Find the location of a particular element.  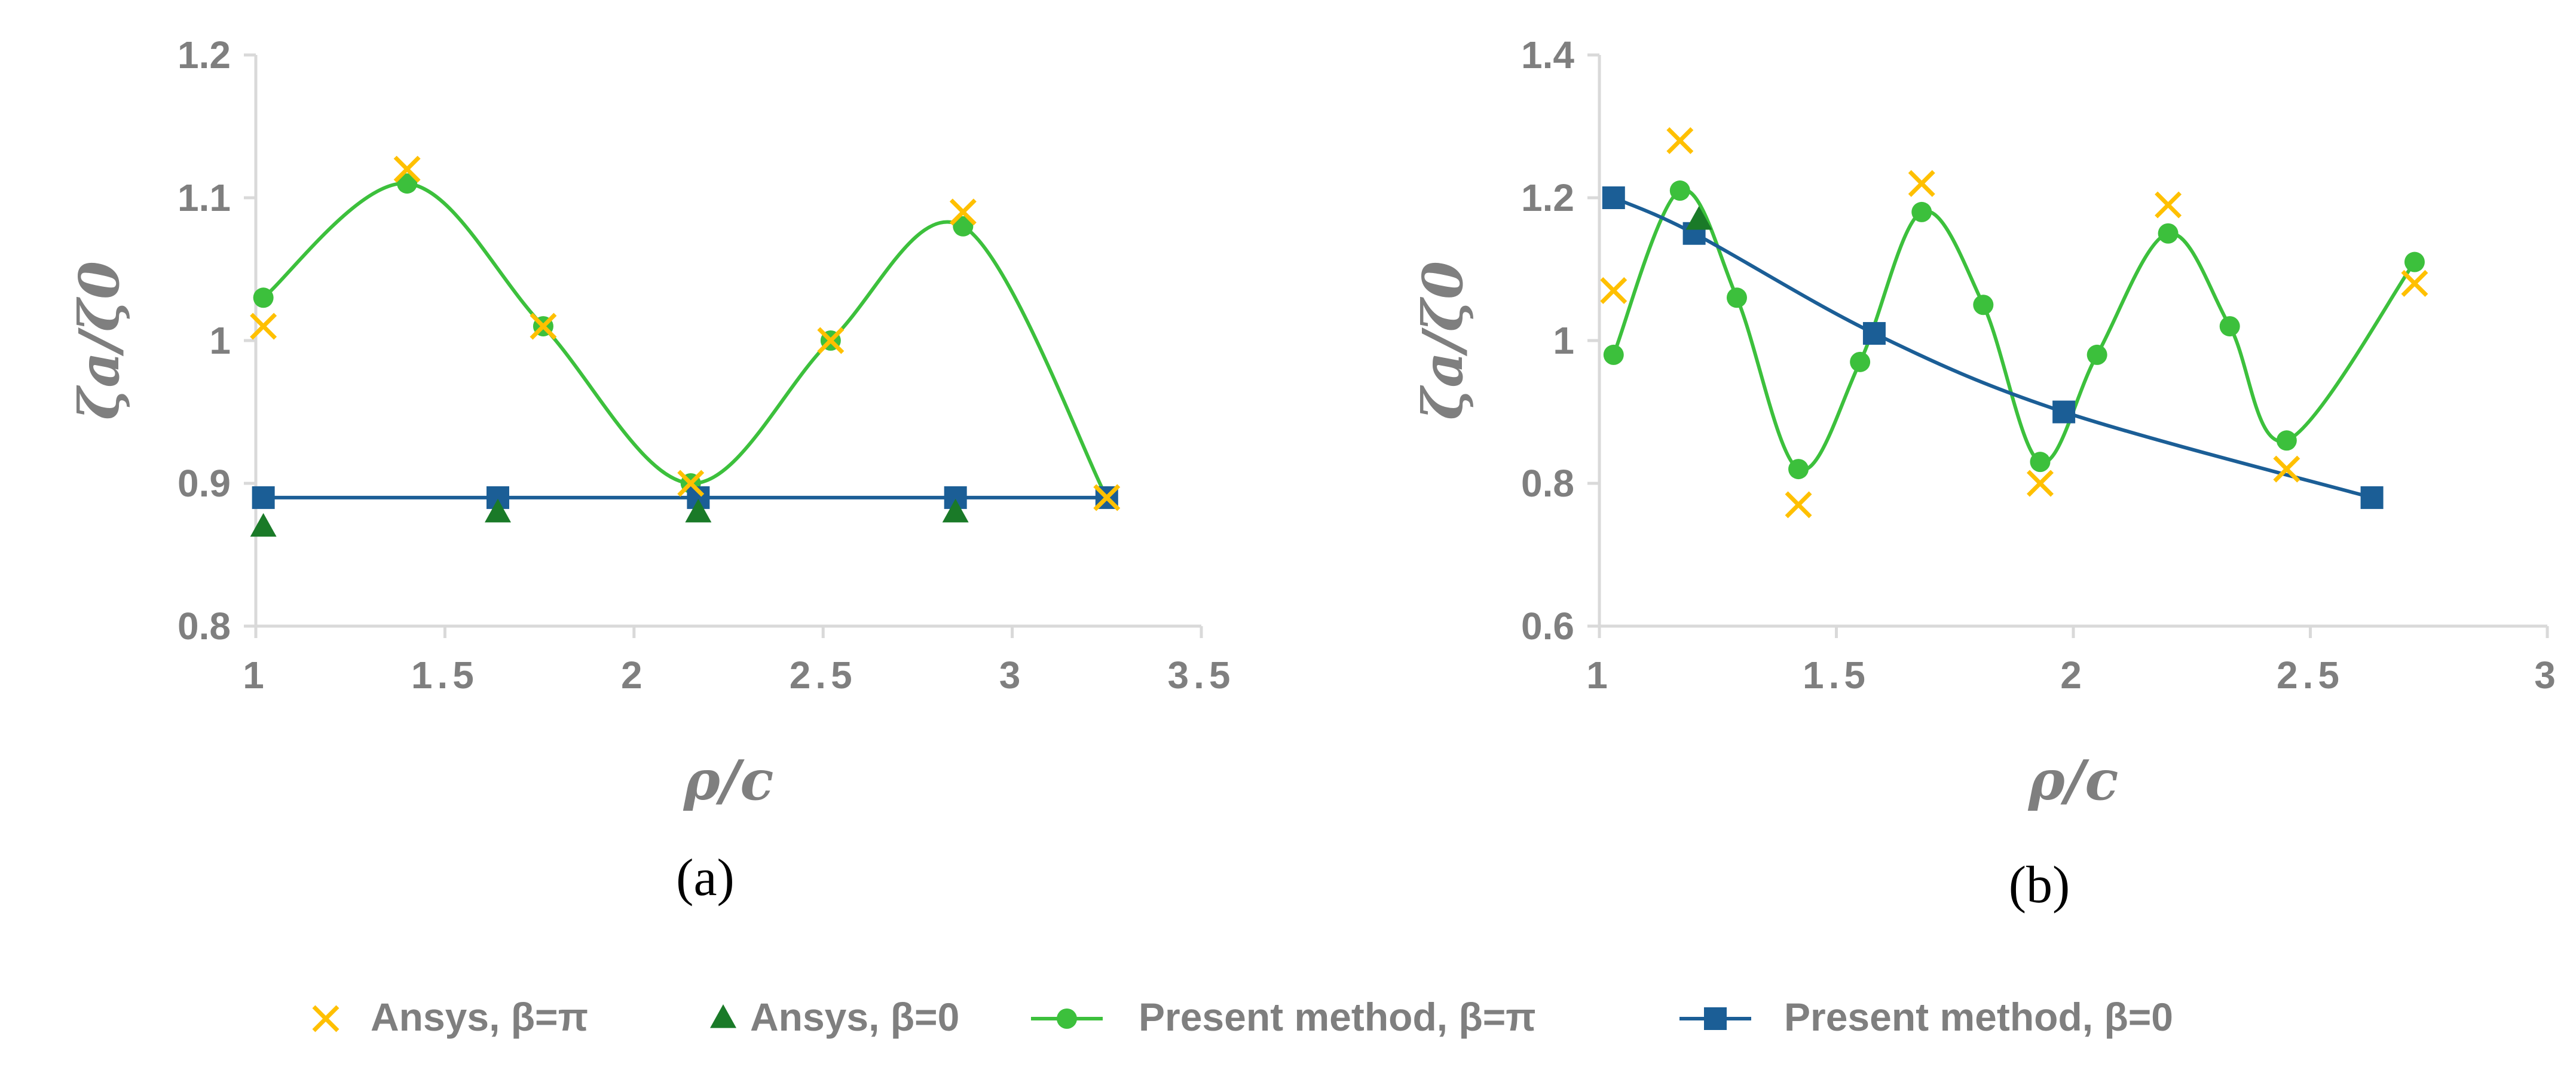

legend-label: Ansys, β=π is located at coordinates (479, 1017).